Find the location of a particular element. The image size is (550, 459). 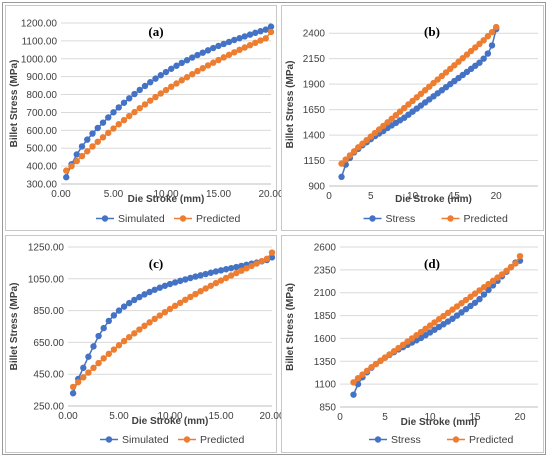

y-tick-label: 1850 is located at coordinates (325, 316).